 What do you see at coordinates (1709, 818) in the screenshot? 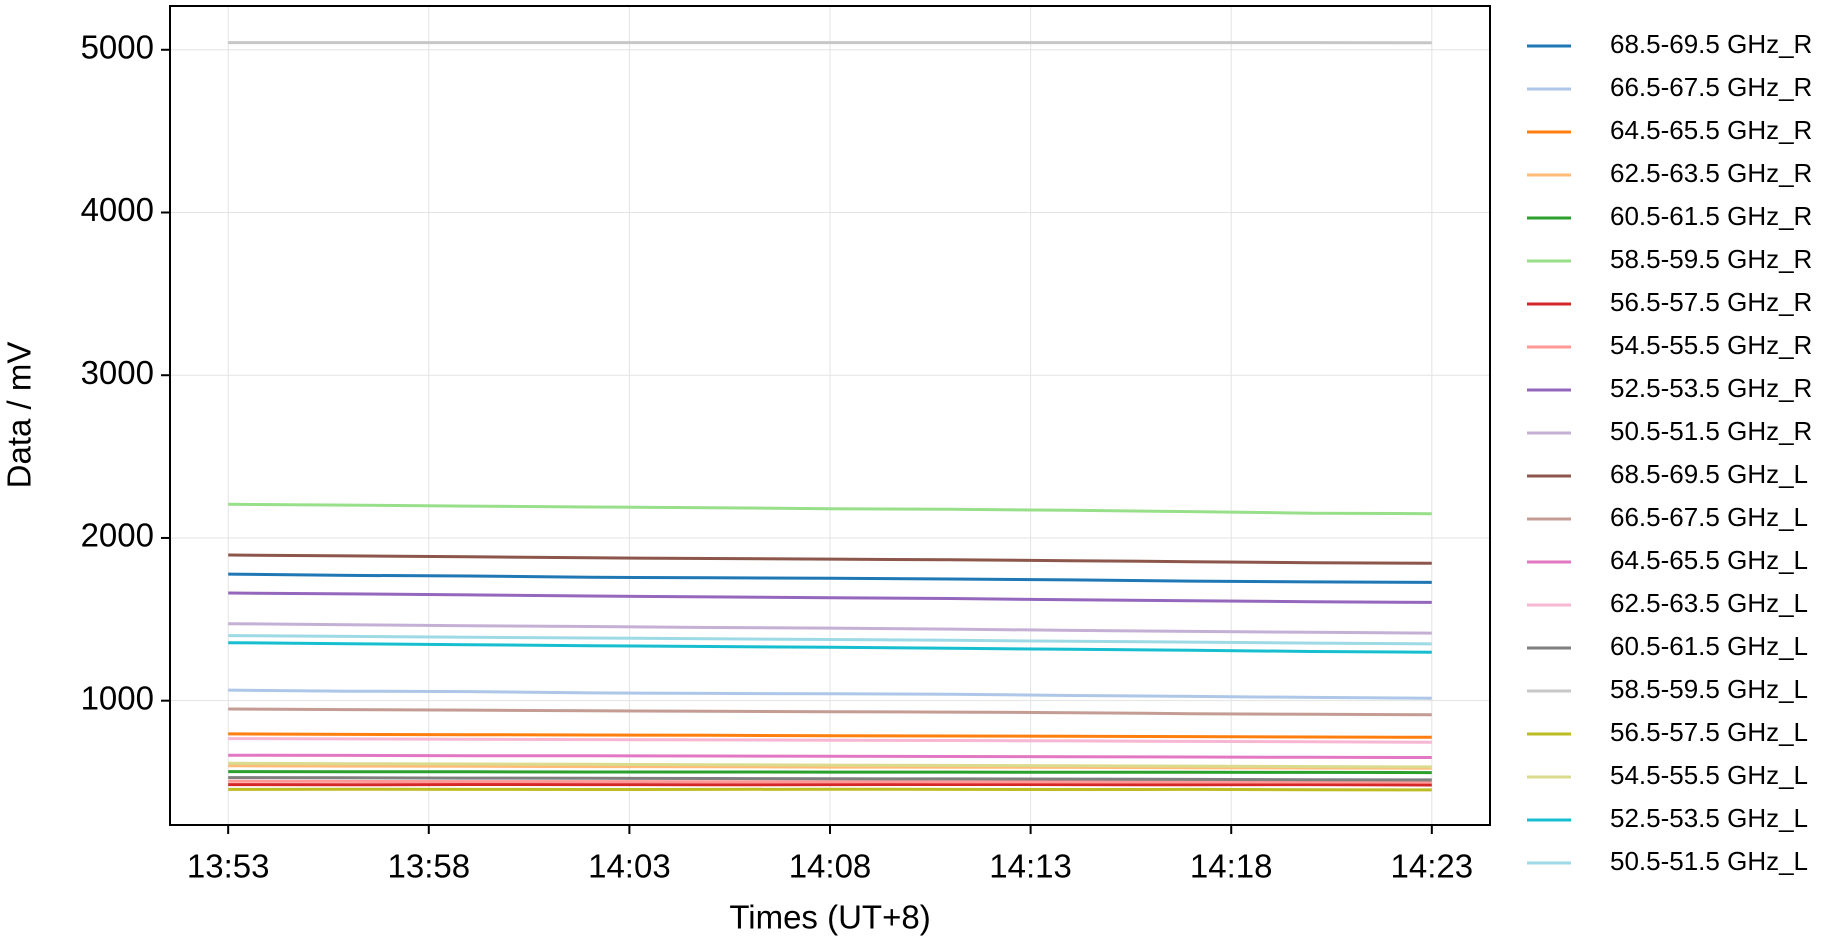
I see `legend-label: 52.5-53.5 GHz_L` at bounding box center [1709, 818].